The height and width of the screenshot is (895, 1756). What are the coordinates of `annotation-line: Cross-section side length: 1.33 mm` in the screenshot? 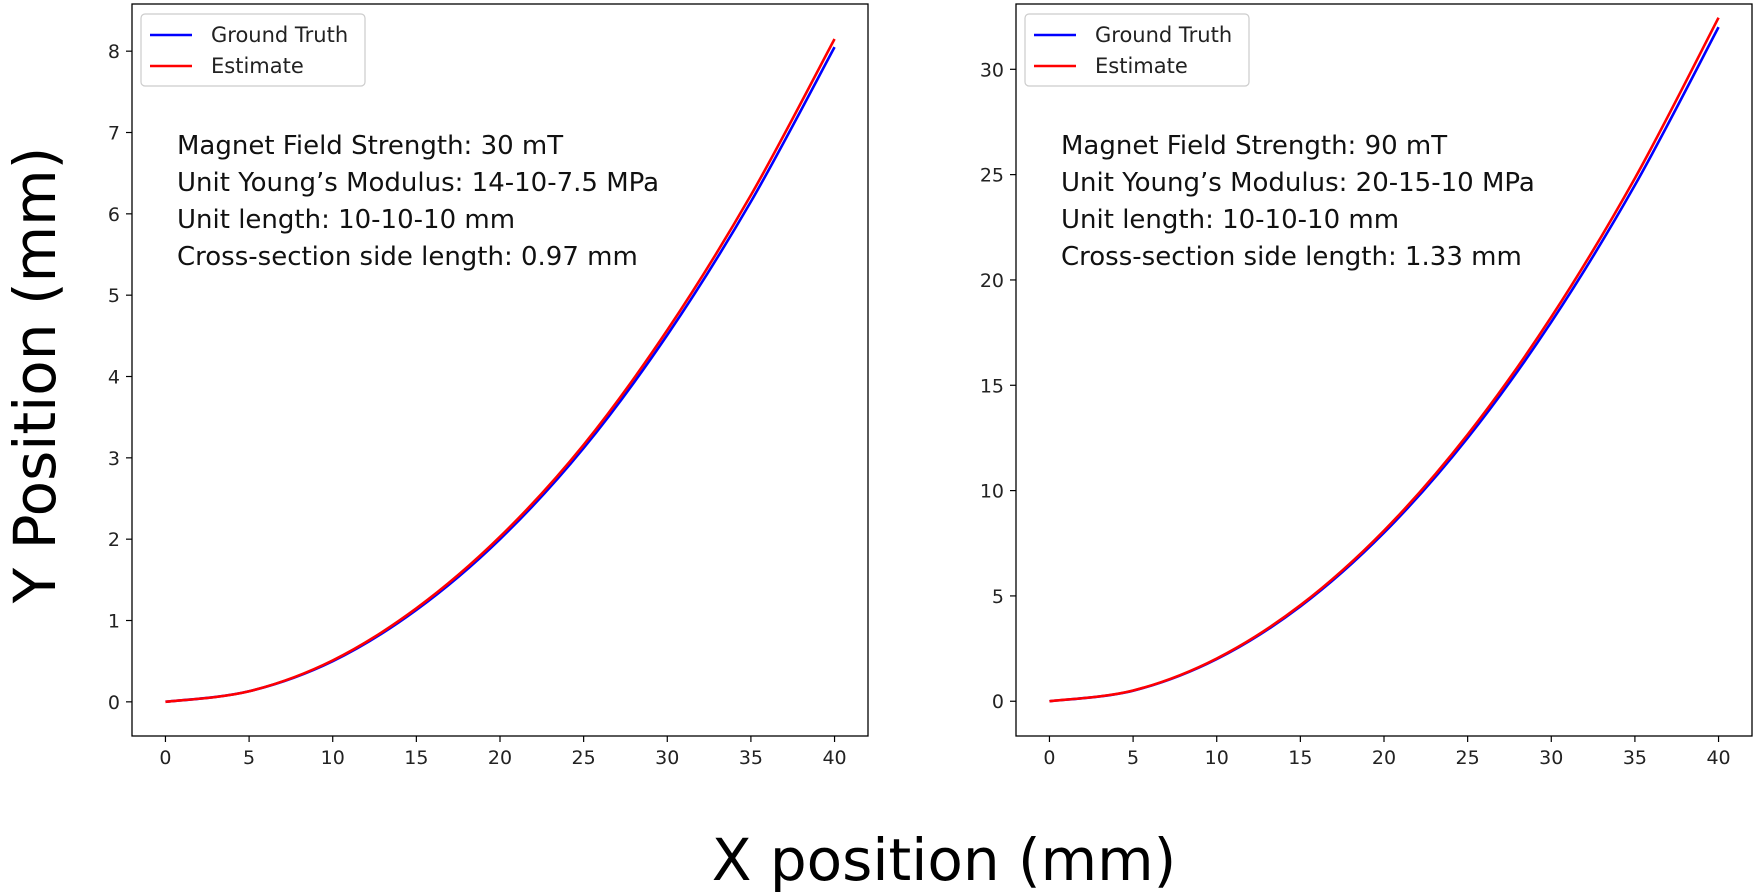 It's located at (1291, 257).